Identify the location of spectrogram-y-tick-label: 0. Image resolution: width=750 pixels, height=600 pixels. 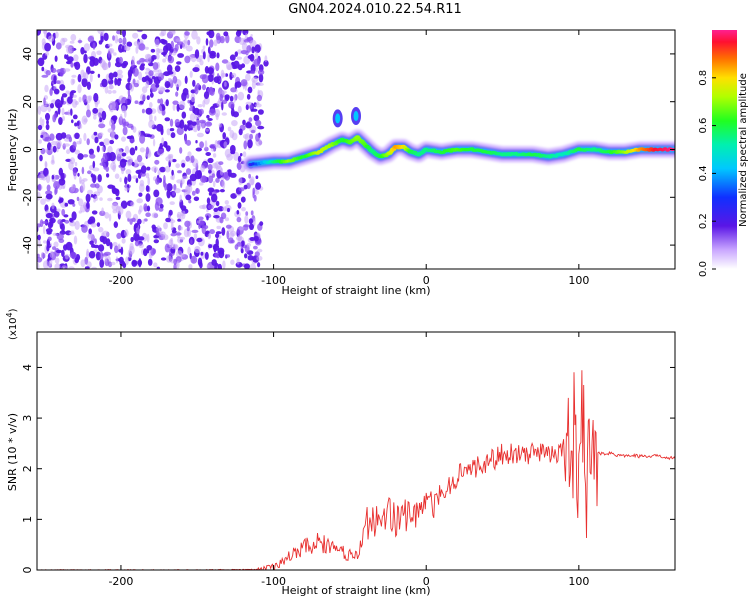
(27, 149).